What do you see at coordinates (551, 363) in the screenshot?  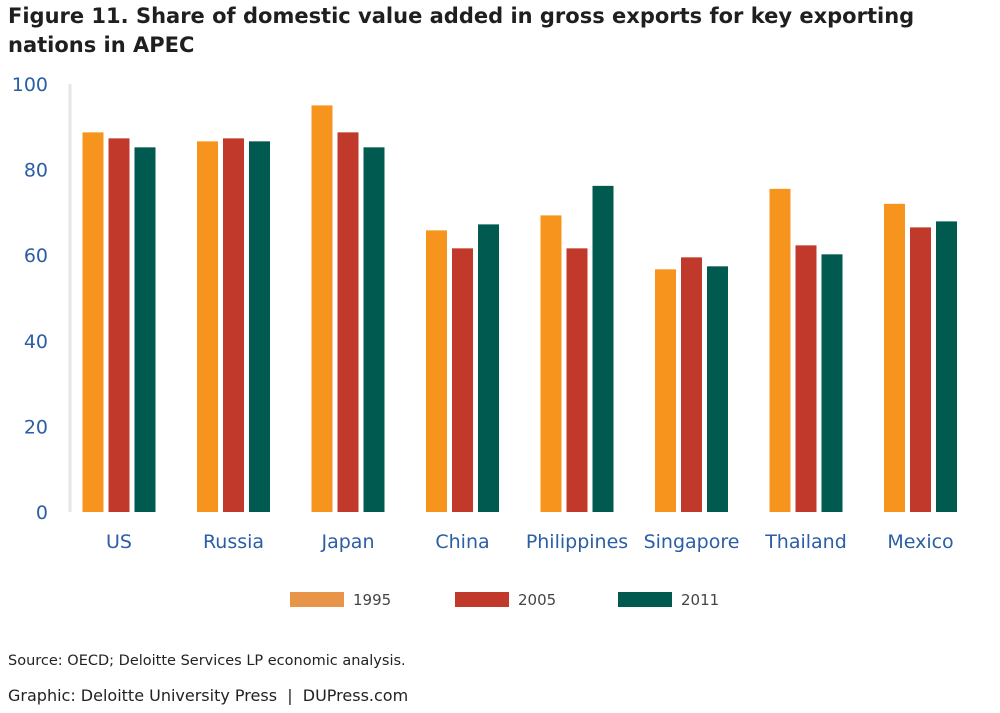 I see `bar-philippines-1995` at bounding box center [551, 363].